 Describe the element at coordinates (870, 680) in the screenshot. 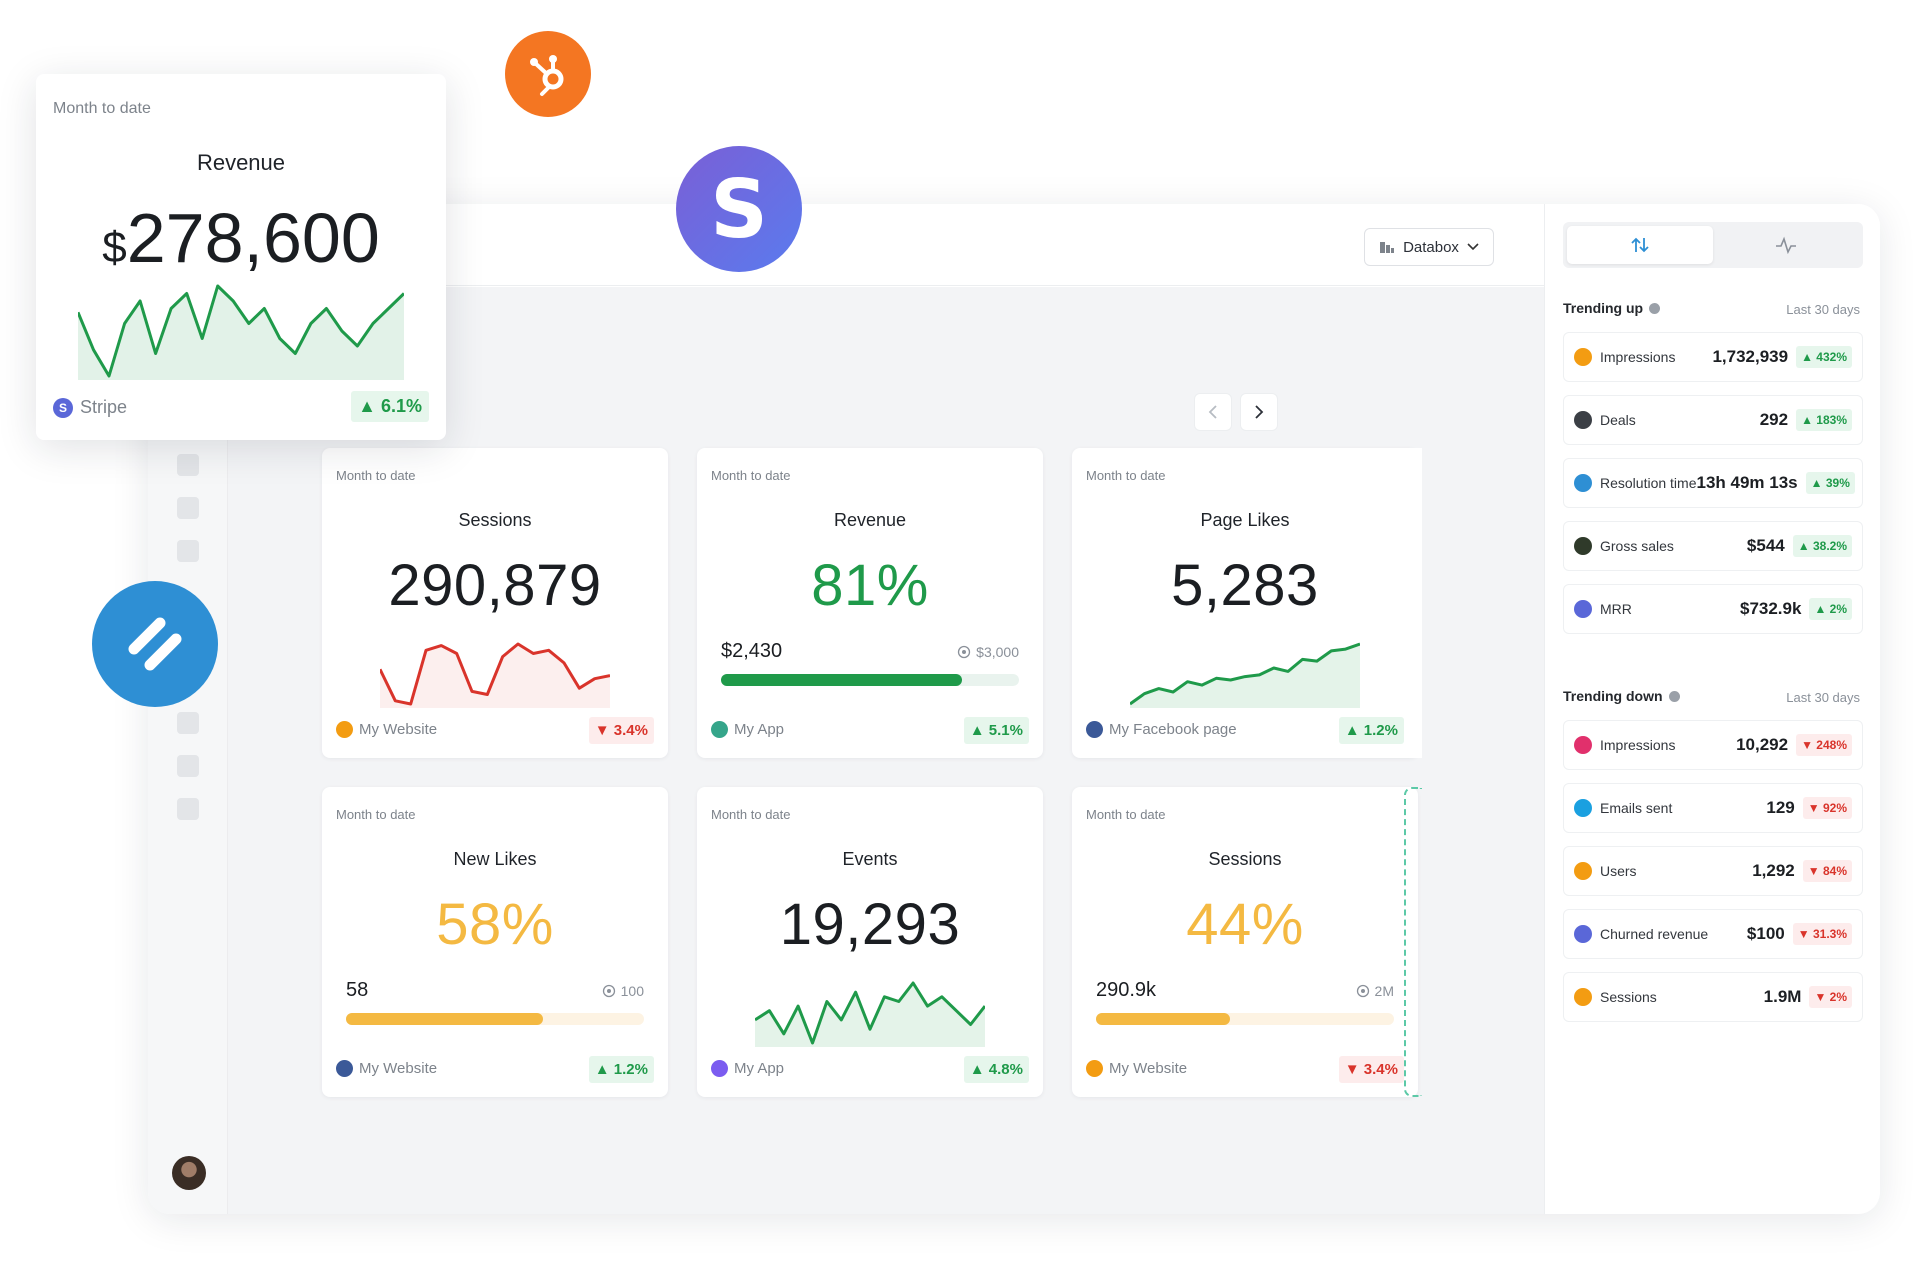

I see `goal-progress-bar` at that location.